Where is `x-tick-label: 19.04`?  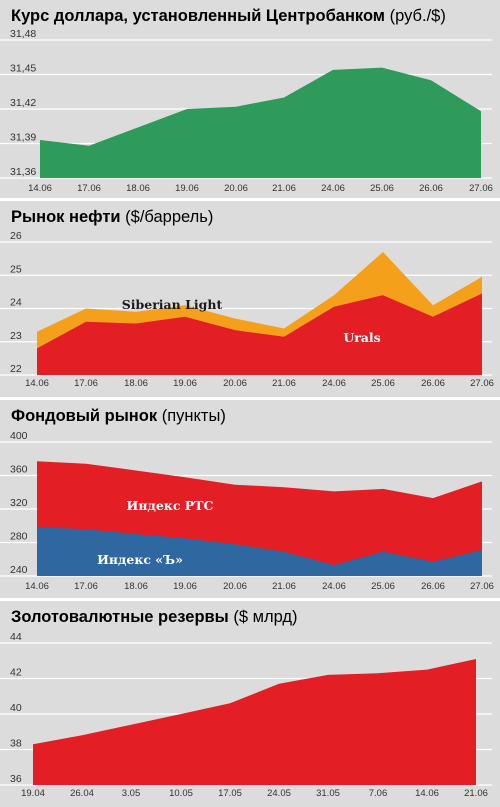 x-tick-label: 19.04 is located at coordinates (33, 793).